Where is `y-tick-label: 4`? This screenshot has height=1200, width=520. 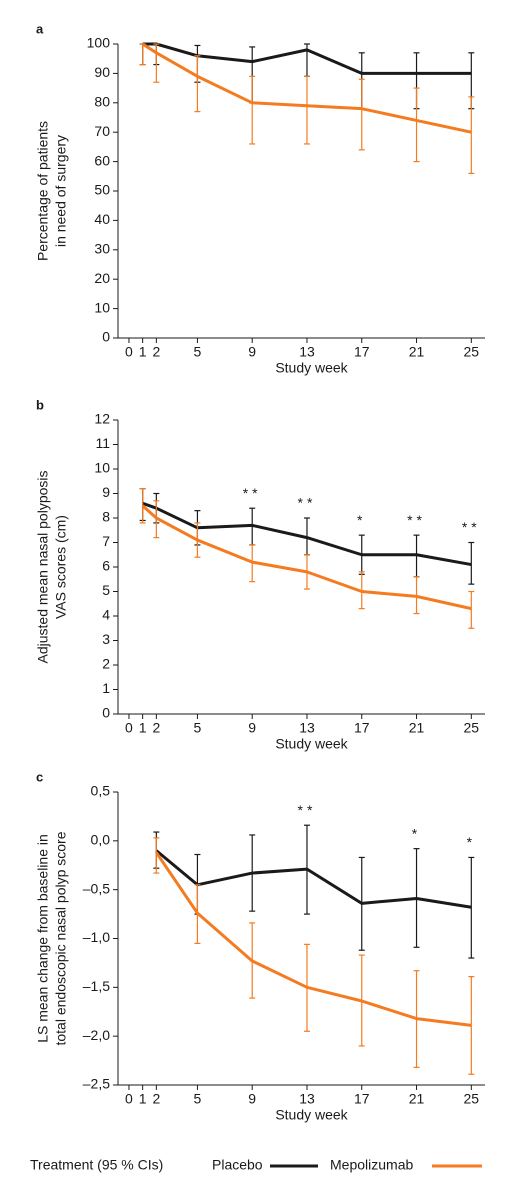 y-tick-label: 4 is located at coordinates (106, 615).